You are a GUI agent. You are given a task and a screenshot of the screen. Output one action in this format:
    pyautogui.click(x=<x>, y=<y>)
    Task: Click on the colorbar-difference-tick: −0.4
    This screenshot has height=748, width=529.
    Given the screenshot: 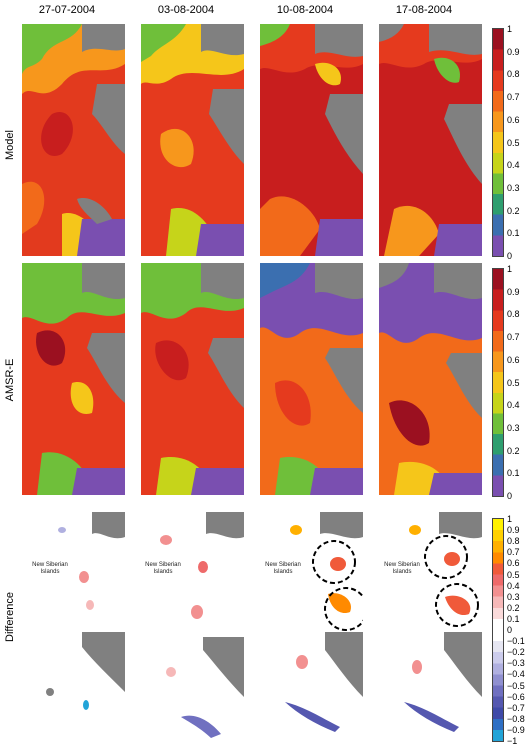 What is the action you would take?
    pyautogui.click(x=516, y=674)
    